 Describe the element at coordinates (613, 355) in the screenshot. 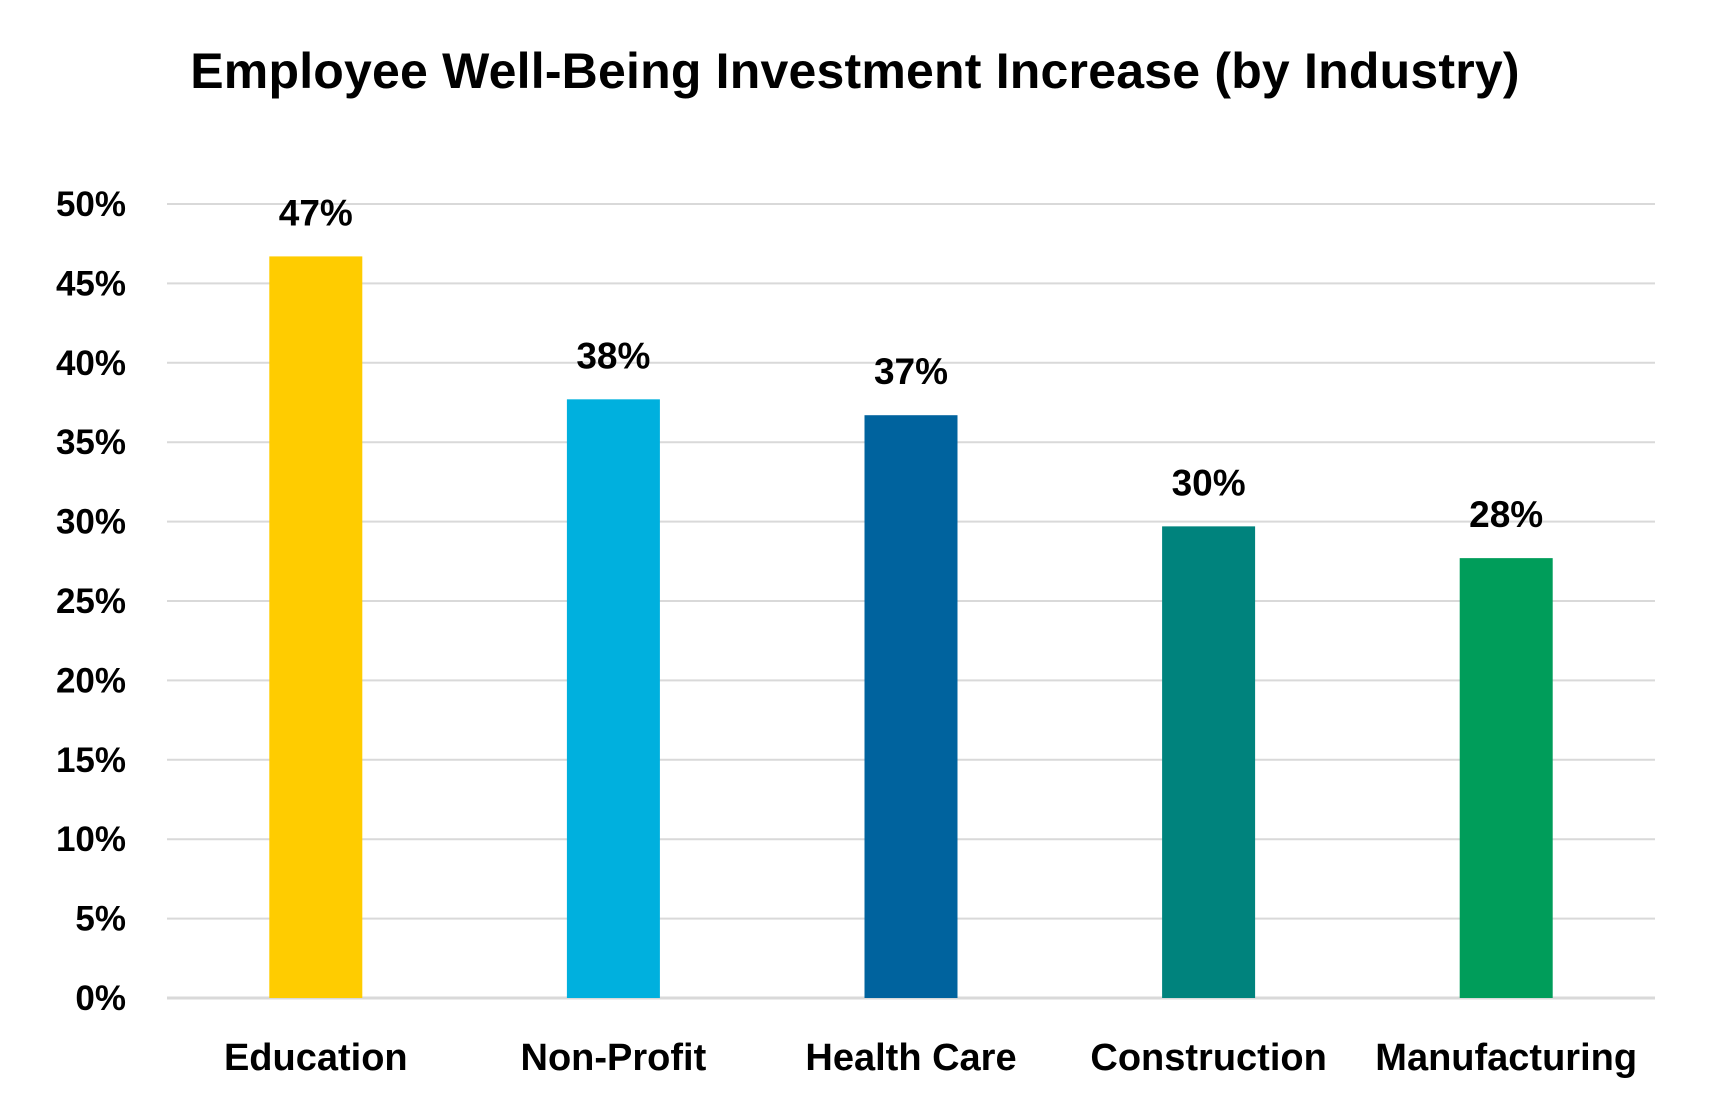

I see `data-label: 38%` at that location.